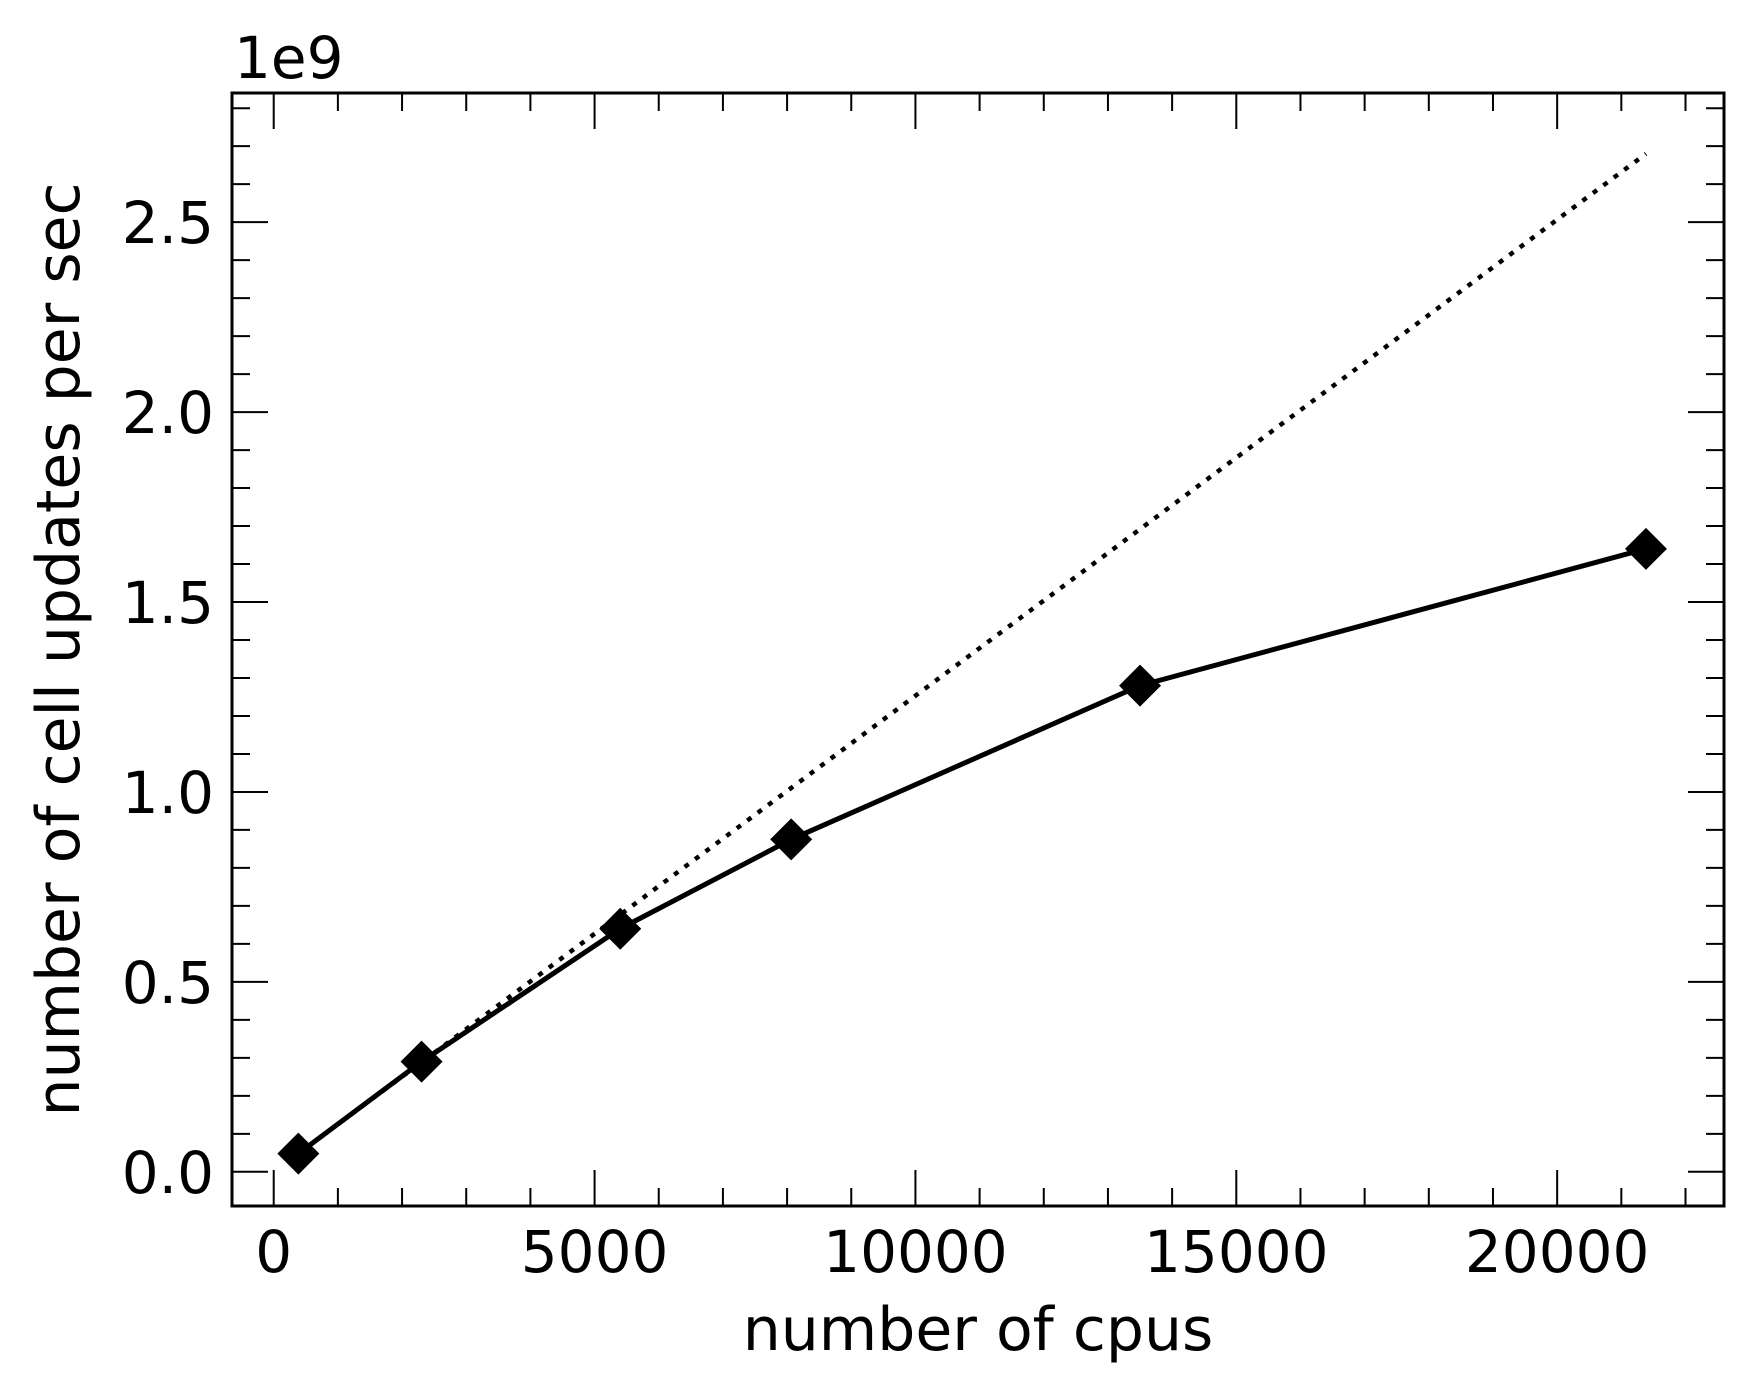 This screenshot has height=1390, width=1749. I want to click on y-axis-label: number of cell updates per sec, so click(59, 649).